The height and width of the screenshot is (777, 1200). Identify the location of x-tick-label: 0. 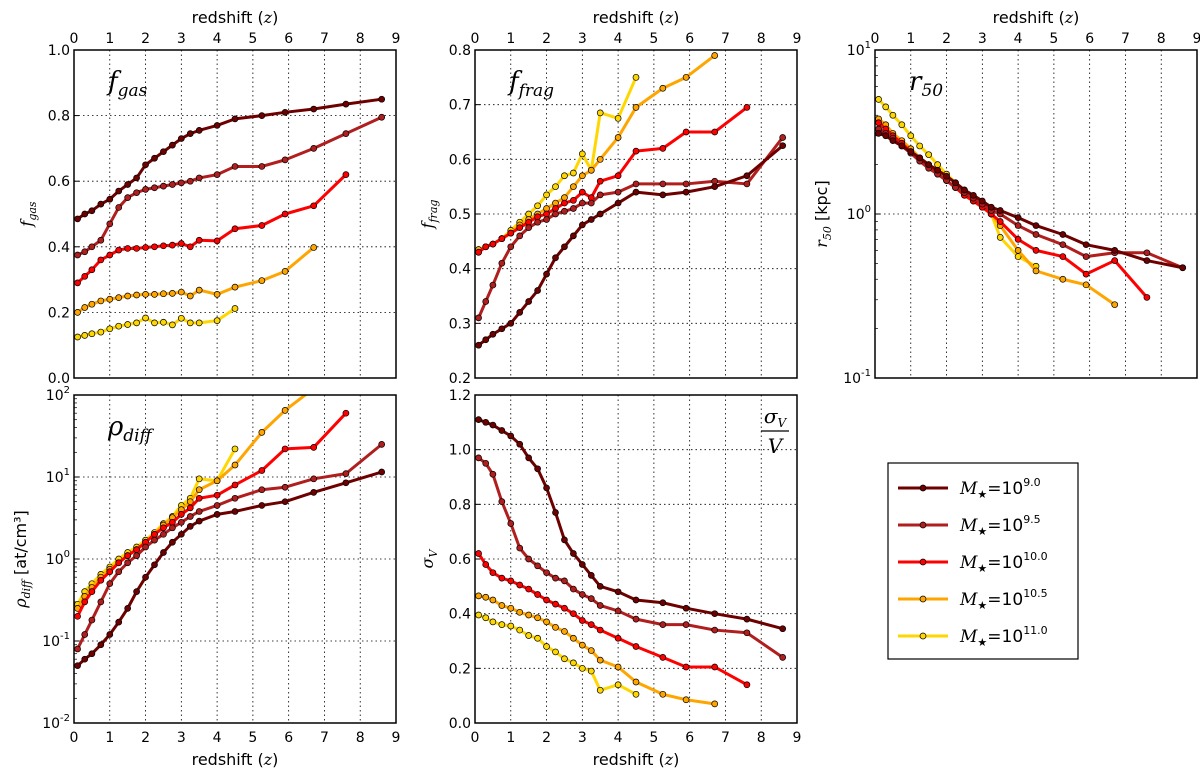
(475, 738).